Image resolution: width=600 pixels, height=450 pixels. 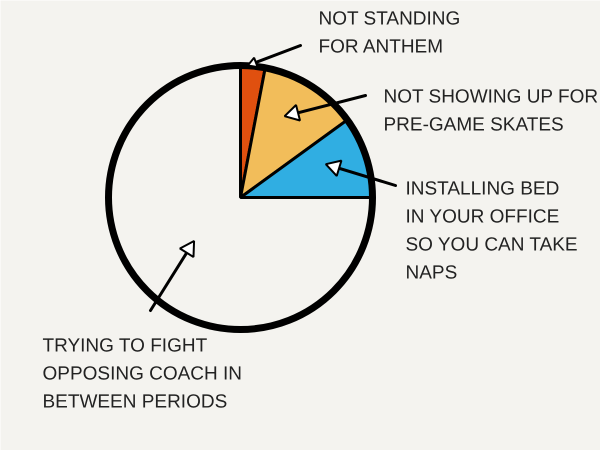 I want to click on slice-label: NOT SHOWING UP FOR PRE-GAME SKATES, so click(x=491, y=111).